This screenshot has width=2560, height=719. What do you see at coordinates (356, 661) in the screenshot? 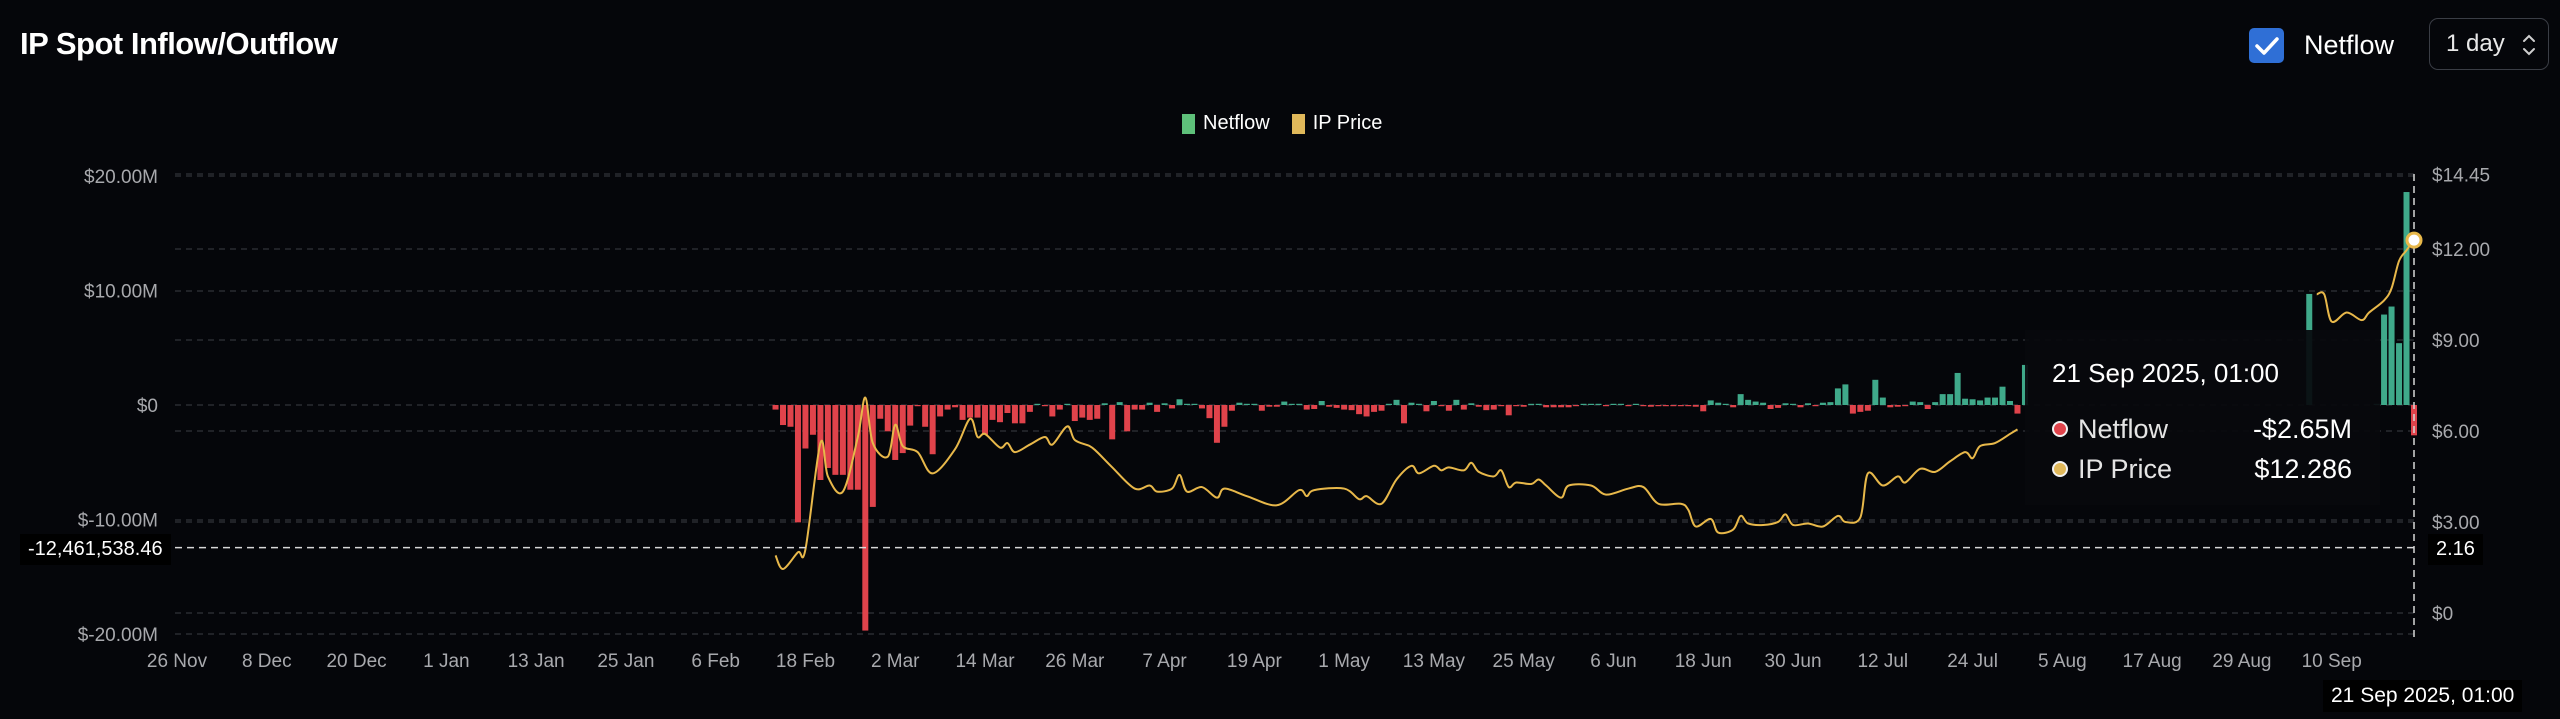
I see `x-axis-tick-label: 20 Dec` at bounding box center [356, 661].